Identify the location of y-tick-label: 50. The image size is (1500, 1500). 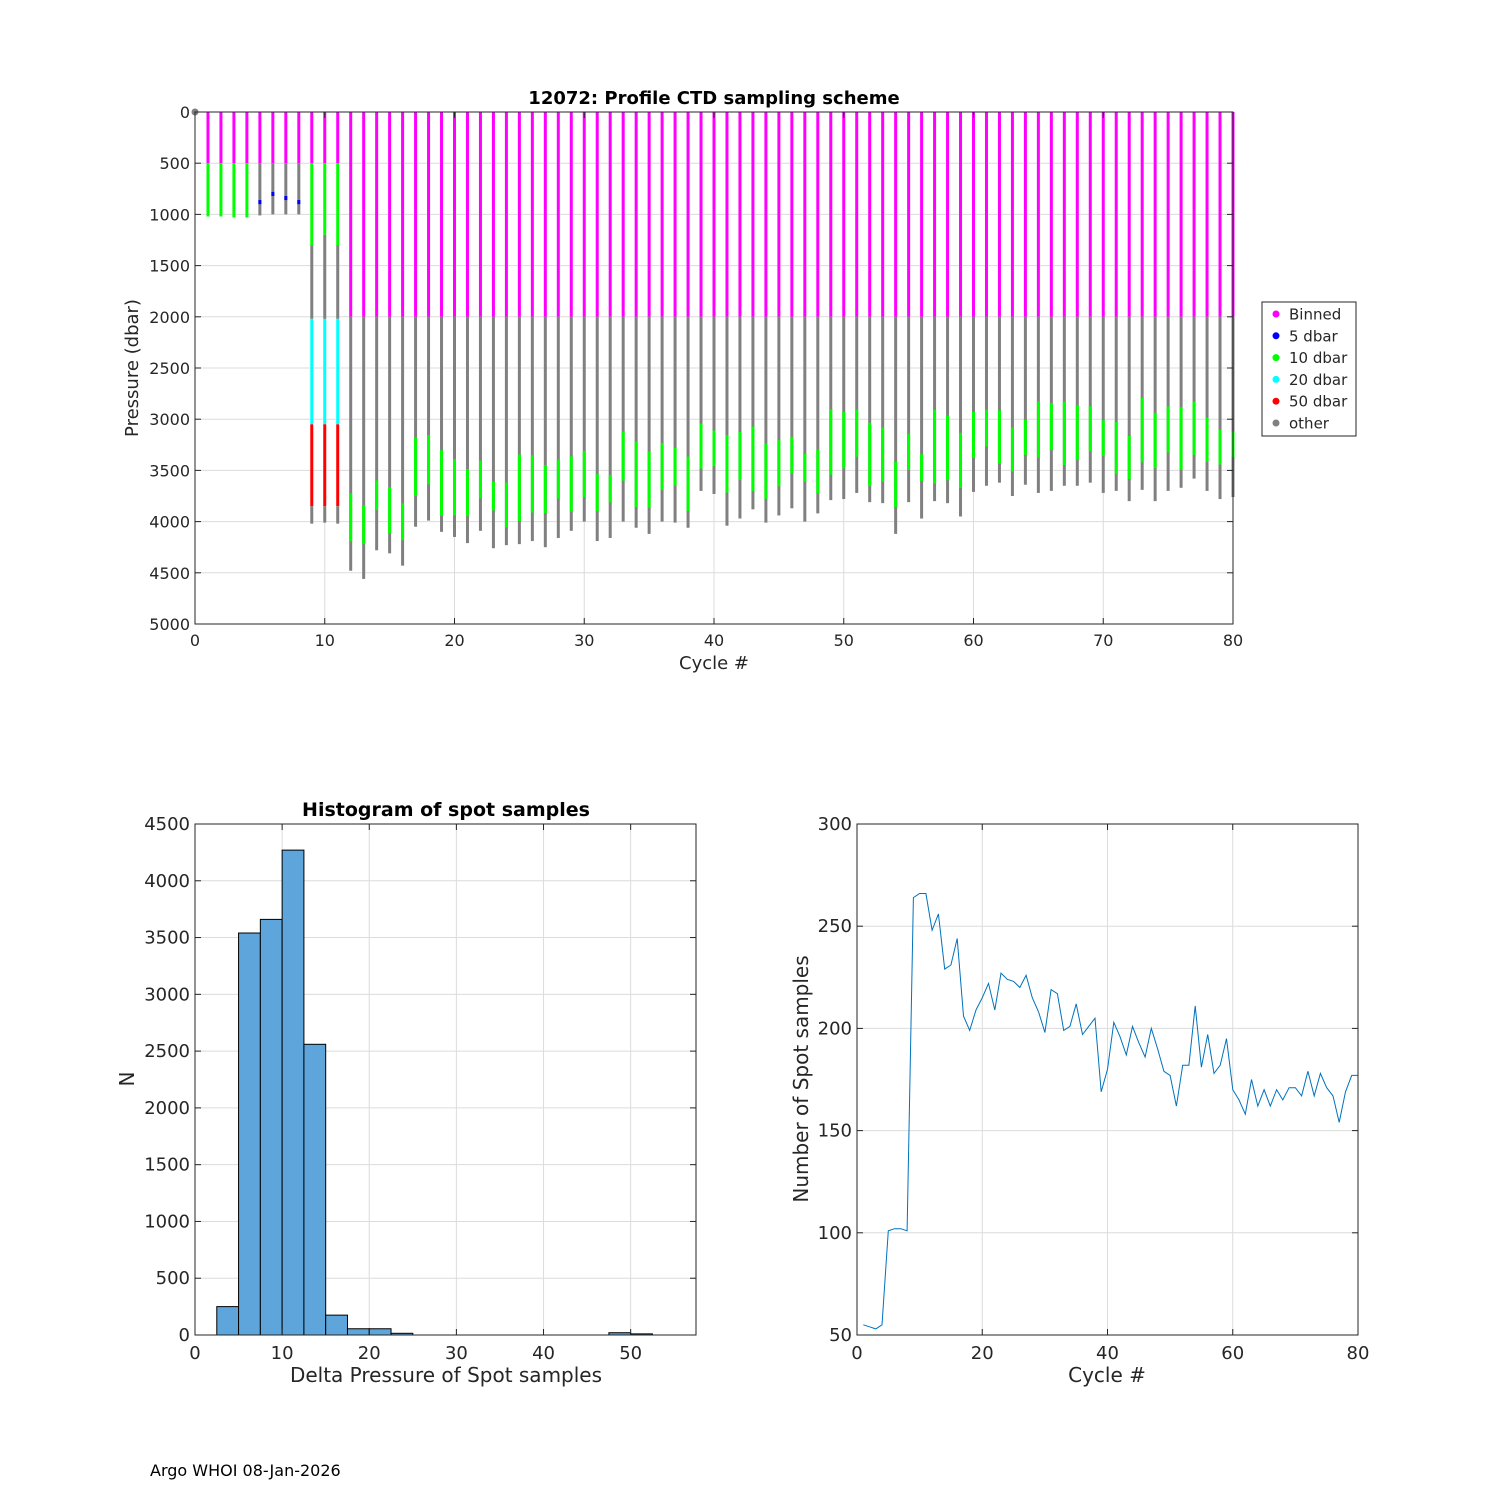
(840, 1335).